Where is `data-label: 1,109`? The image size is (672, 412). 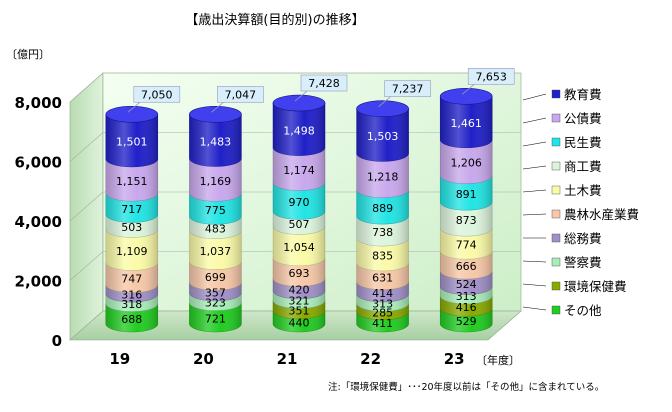 data-label: 1,109 is located at coordinates (132, 251).